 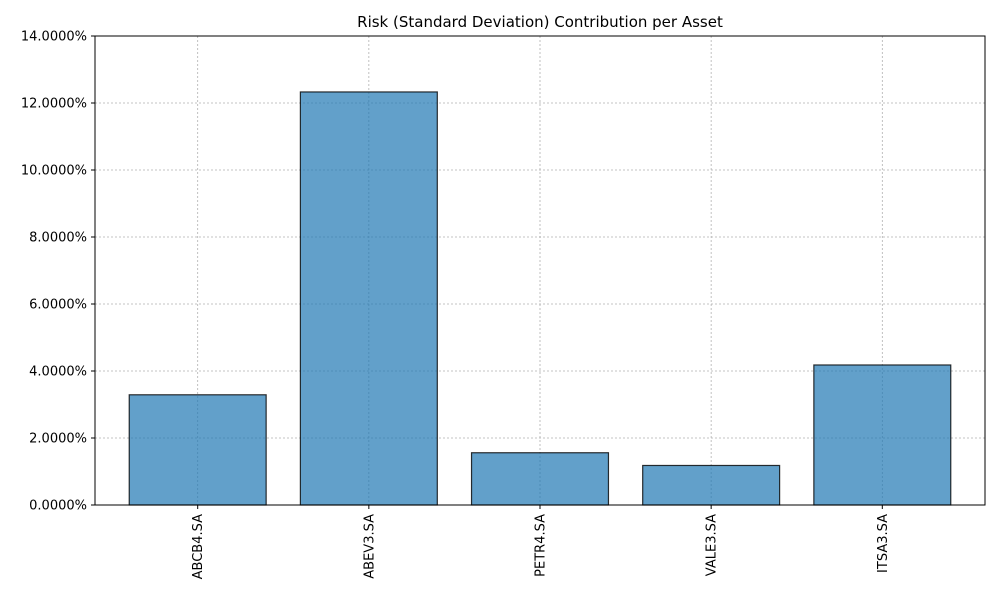 What do you see at coordinates (58, 305) in the screenshot?
I see `y-tick-label: 6.0000%` at bounding box center [58, 305].